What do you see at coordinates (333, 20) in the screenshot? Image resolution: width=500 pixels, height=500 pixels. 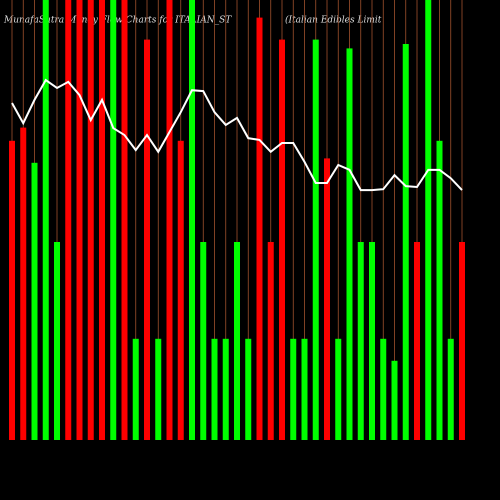 I see `chart-subtitle: (Italian Edibles Limit` at bounding box center [333, 20].